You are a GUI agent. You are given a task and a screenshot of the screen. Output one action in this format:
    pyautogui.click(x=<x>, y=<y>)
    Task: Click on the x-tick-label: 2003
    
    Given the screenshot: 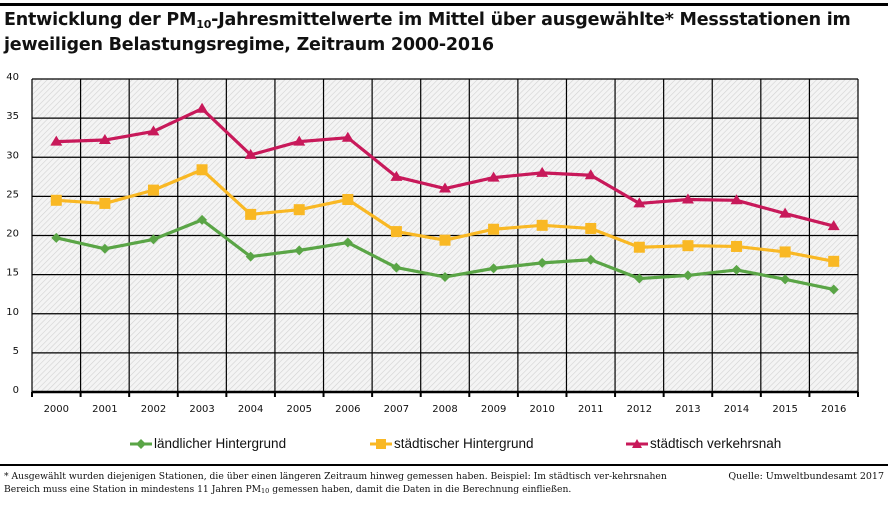 What is the action you would take?
    pyautogui.click(x=201, y=409)
    